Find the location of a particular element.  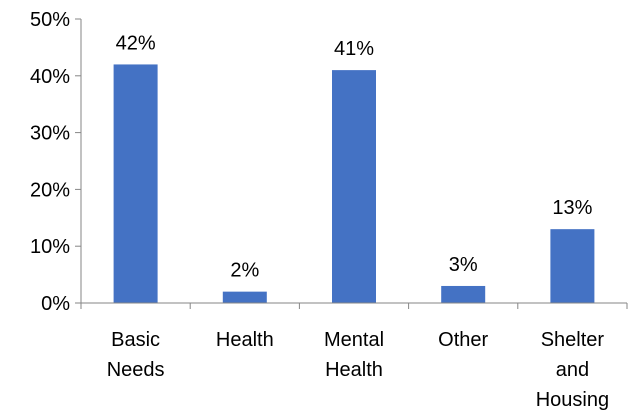

category-label-line: Mental is located at coordinates (354, 340).